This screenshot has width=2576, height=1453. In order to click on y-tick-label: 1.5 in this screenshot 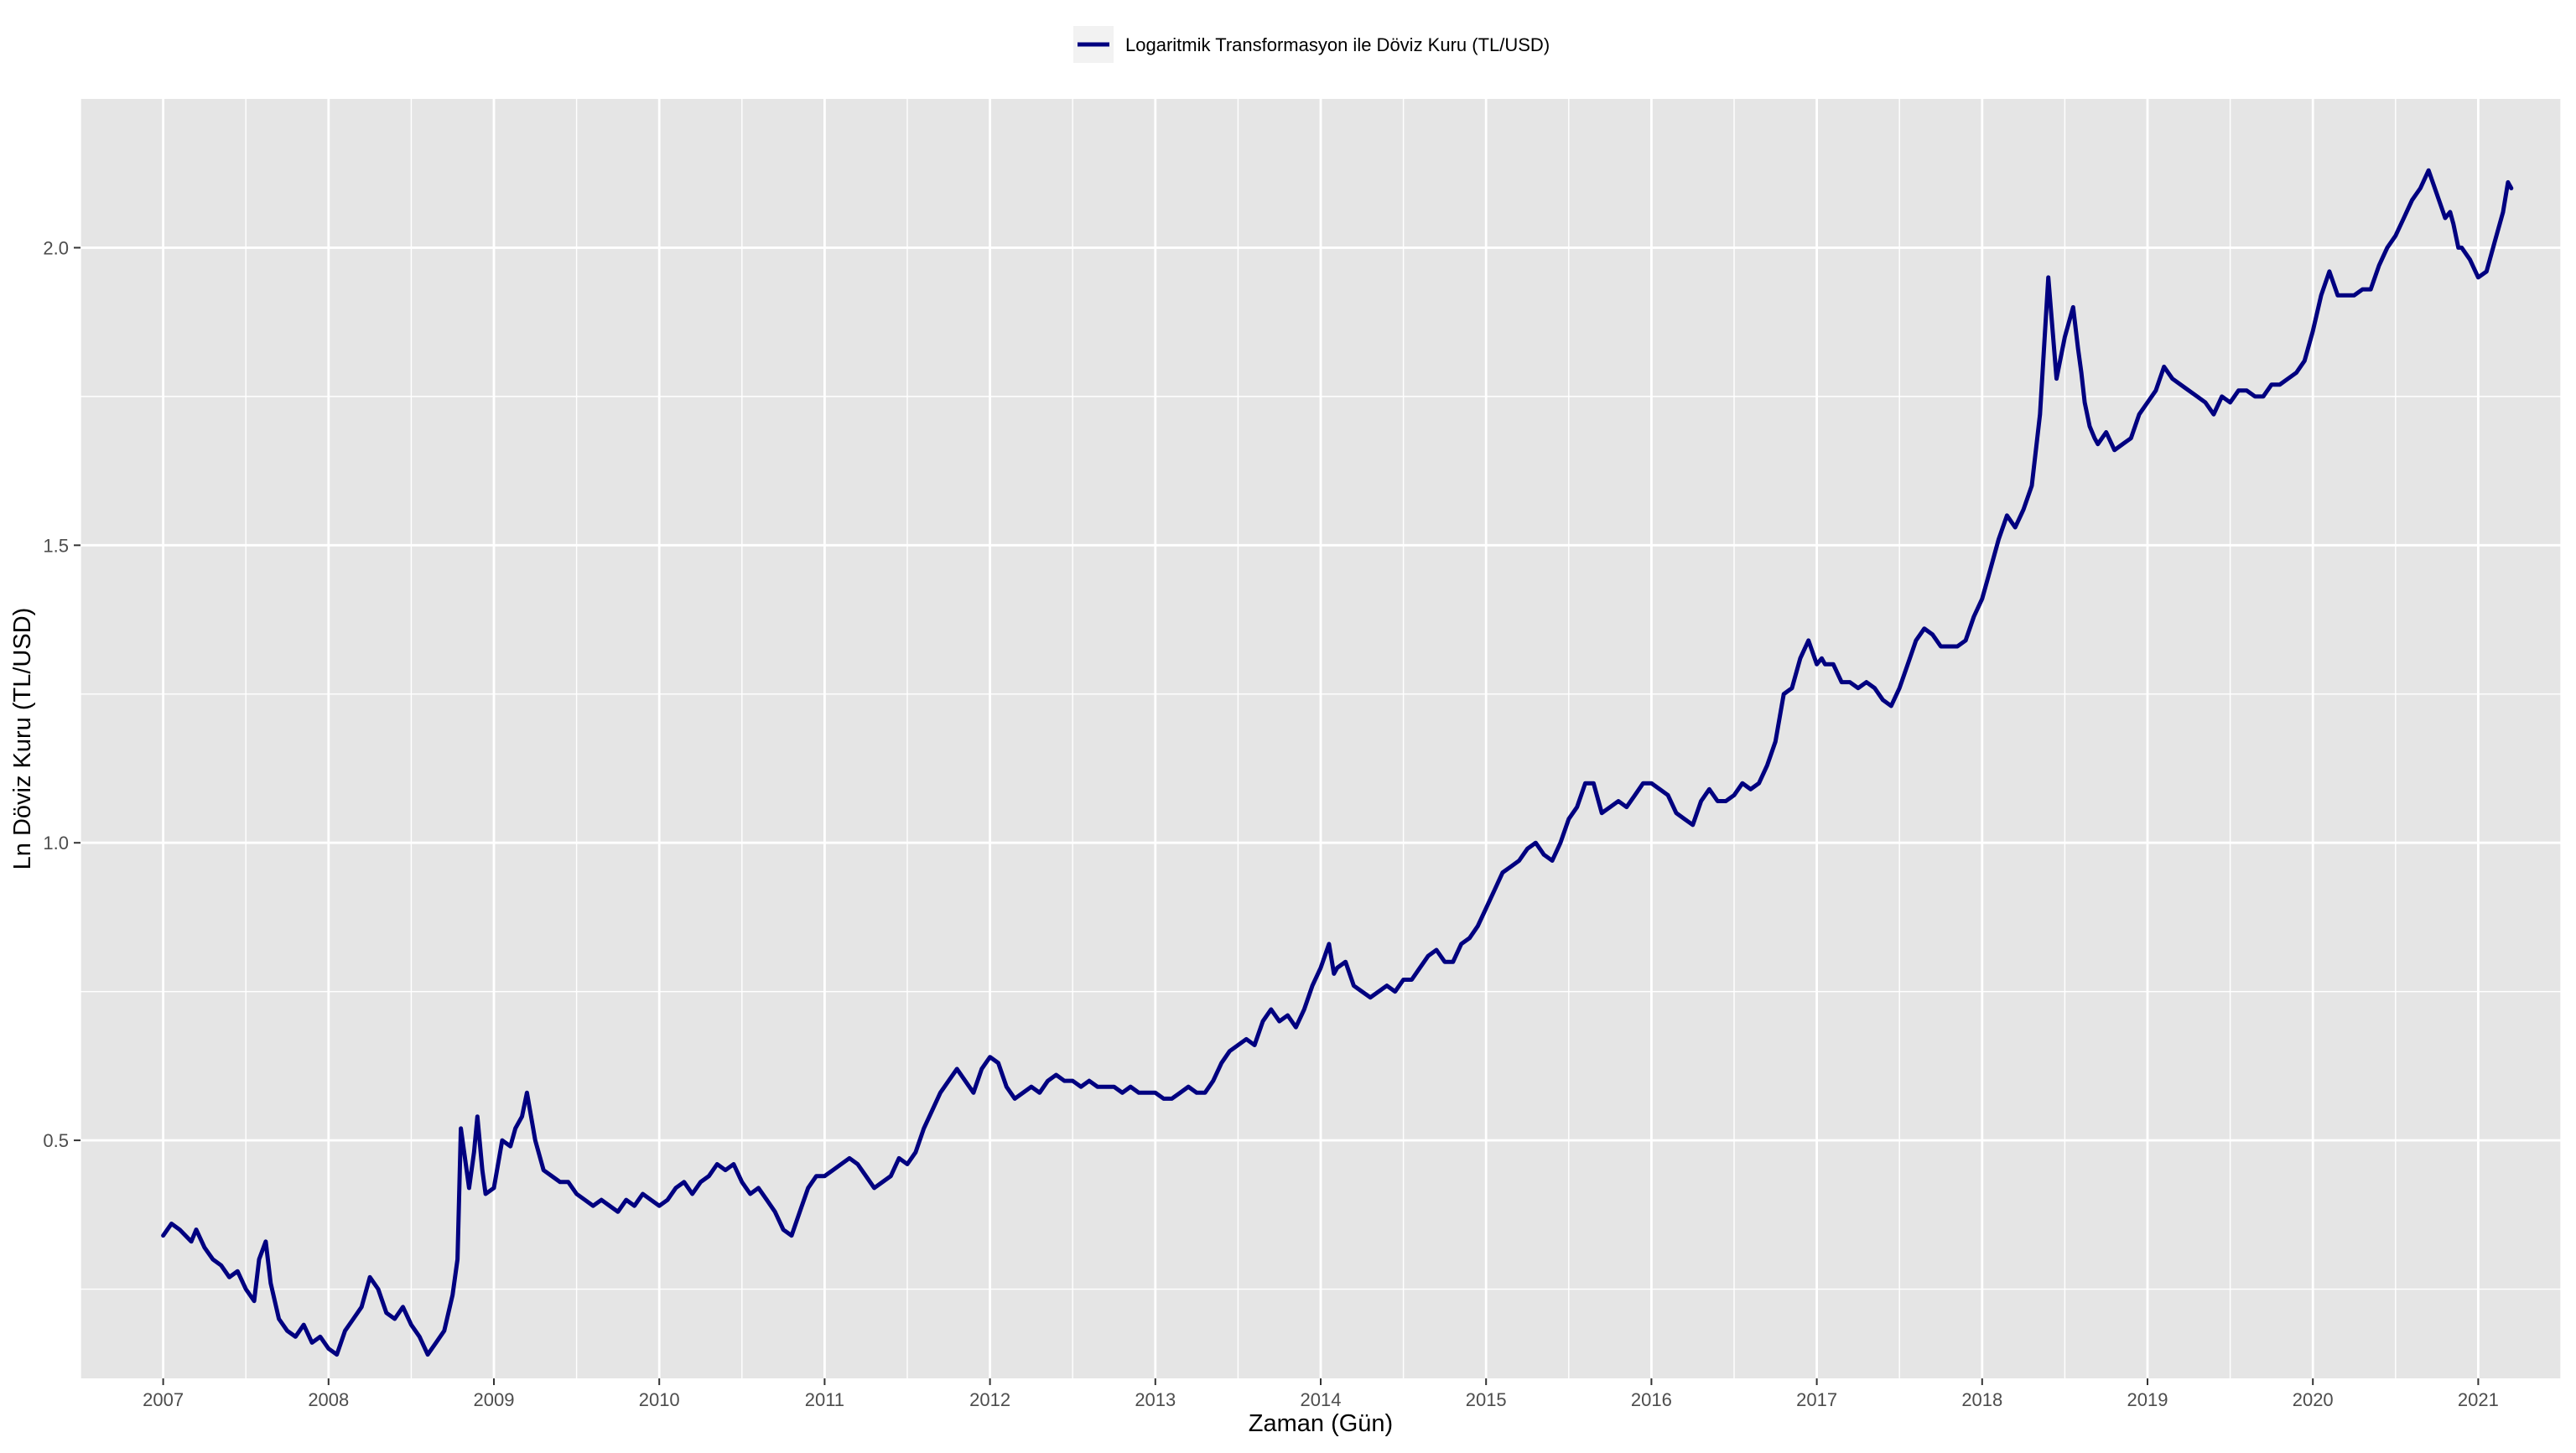, I will do `click(56, 545)`.